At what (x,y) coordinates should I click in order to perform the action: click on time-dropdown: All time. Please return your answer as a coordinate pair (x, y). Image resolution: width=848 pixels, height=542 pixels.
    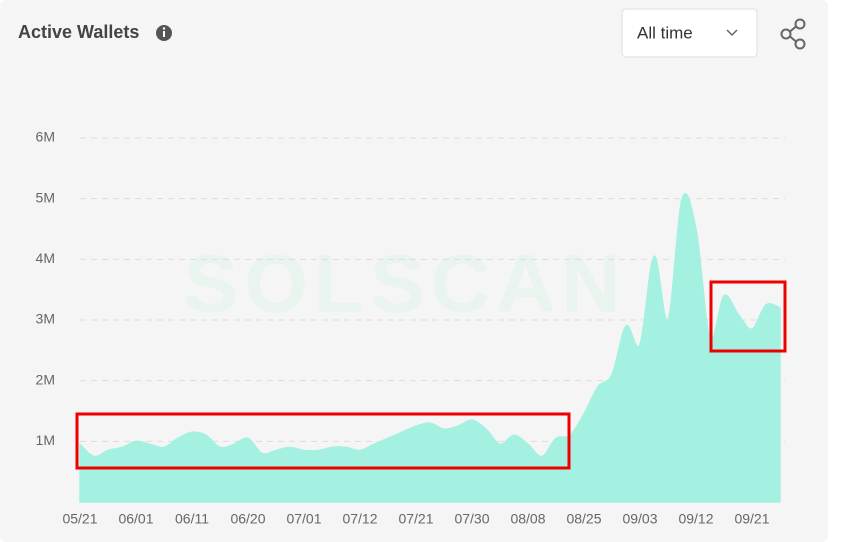
    Looking at the image, I should click on (689, 33).